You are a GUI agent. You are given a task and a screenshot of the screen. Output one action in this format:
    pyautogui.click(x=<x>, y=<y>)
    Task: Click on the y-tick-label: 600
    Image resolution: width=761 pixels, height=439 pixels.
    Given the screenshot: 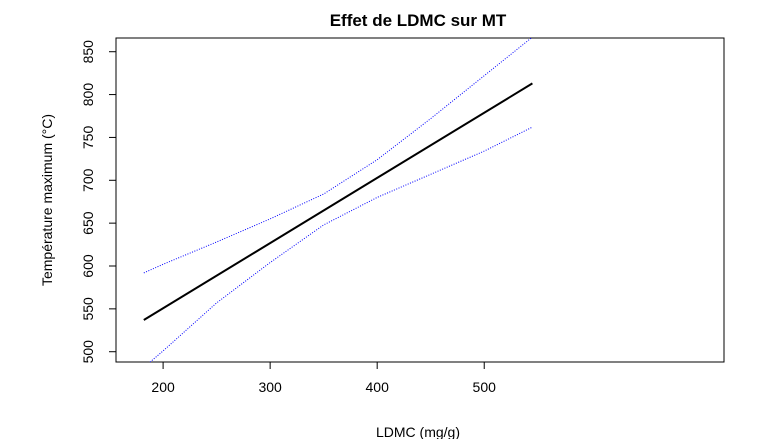 What is the action you would take?
    pyautogui.click(x=88, y=266)
    